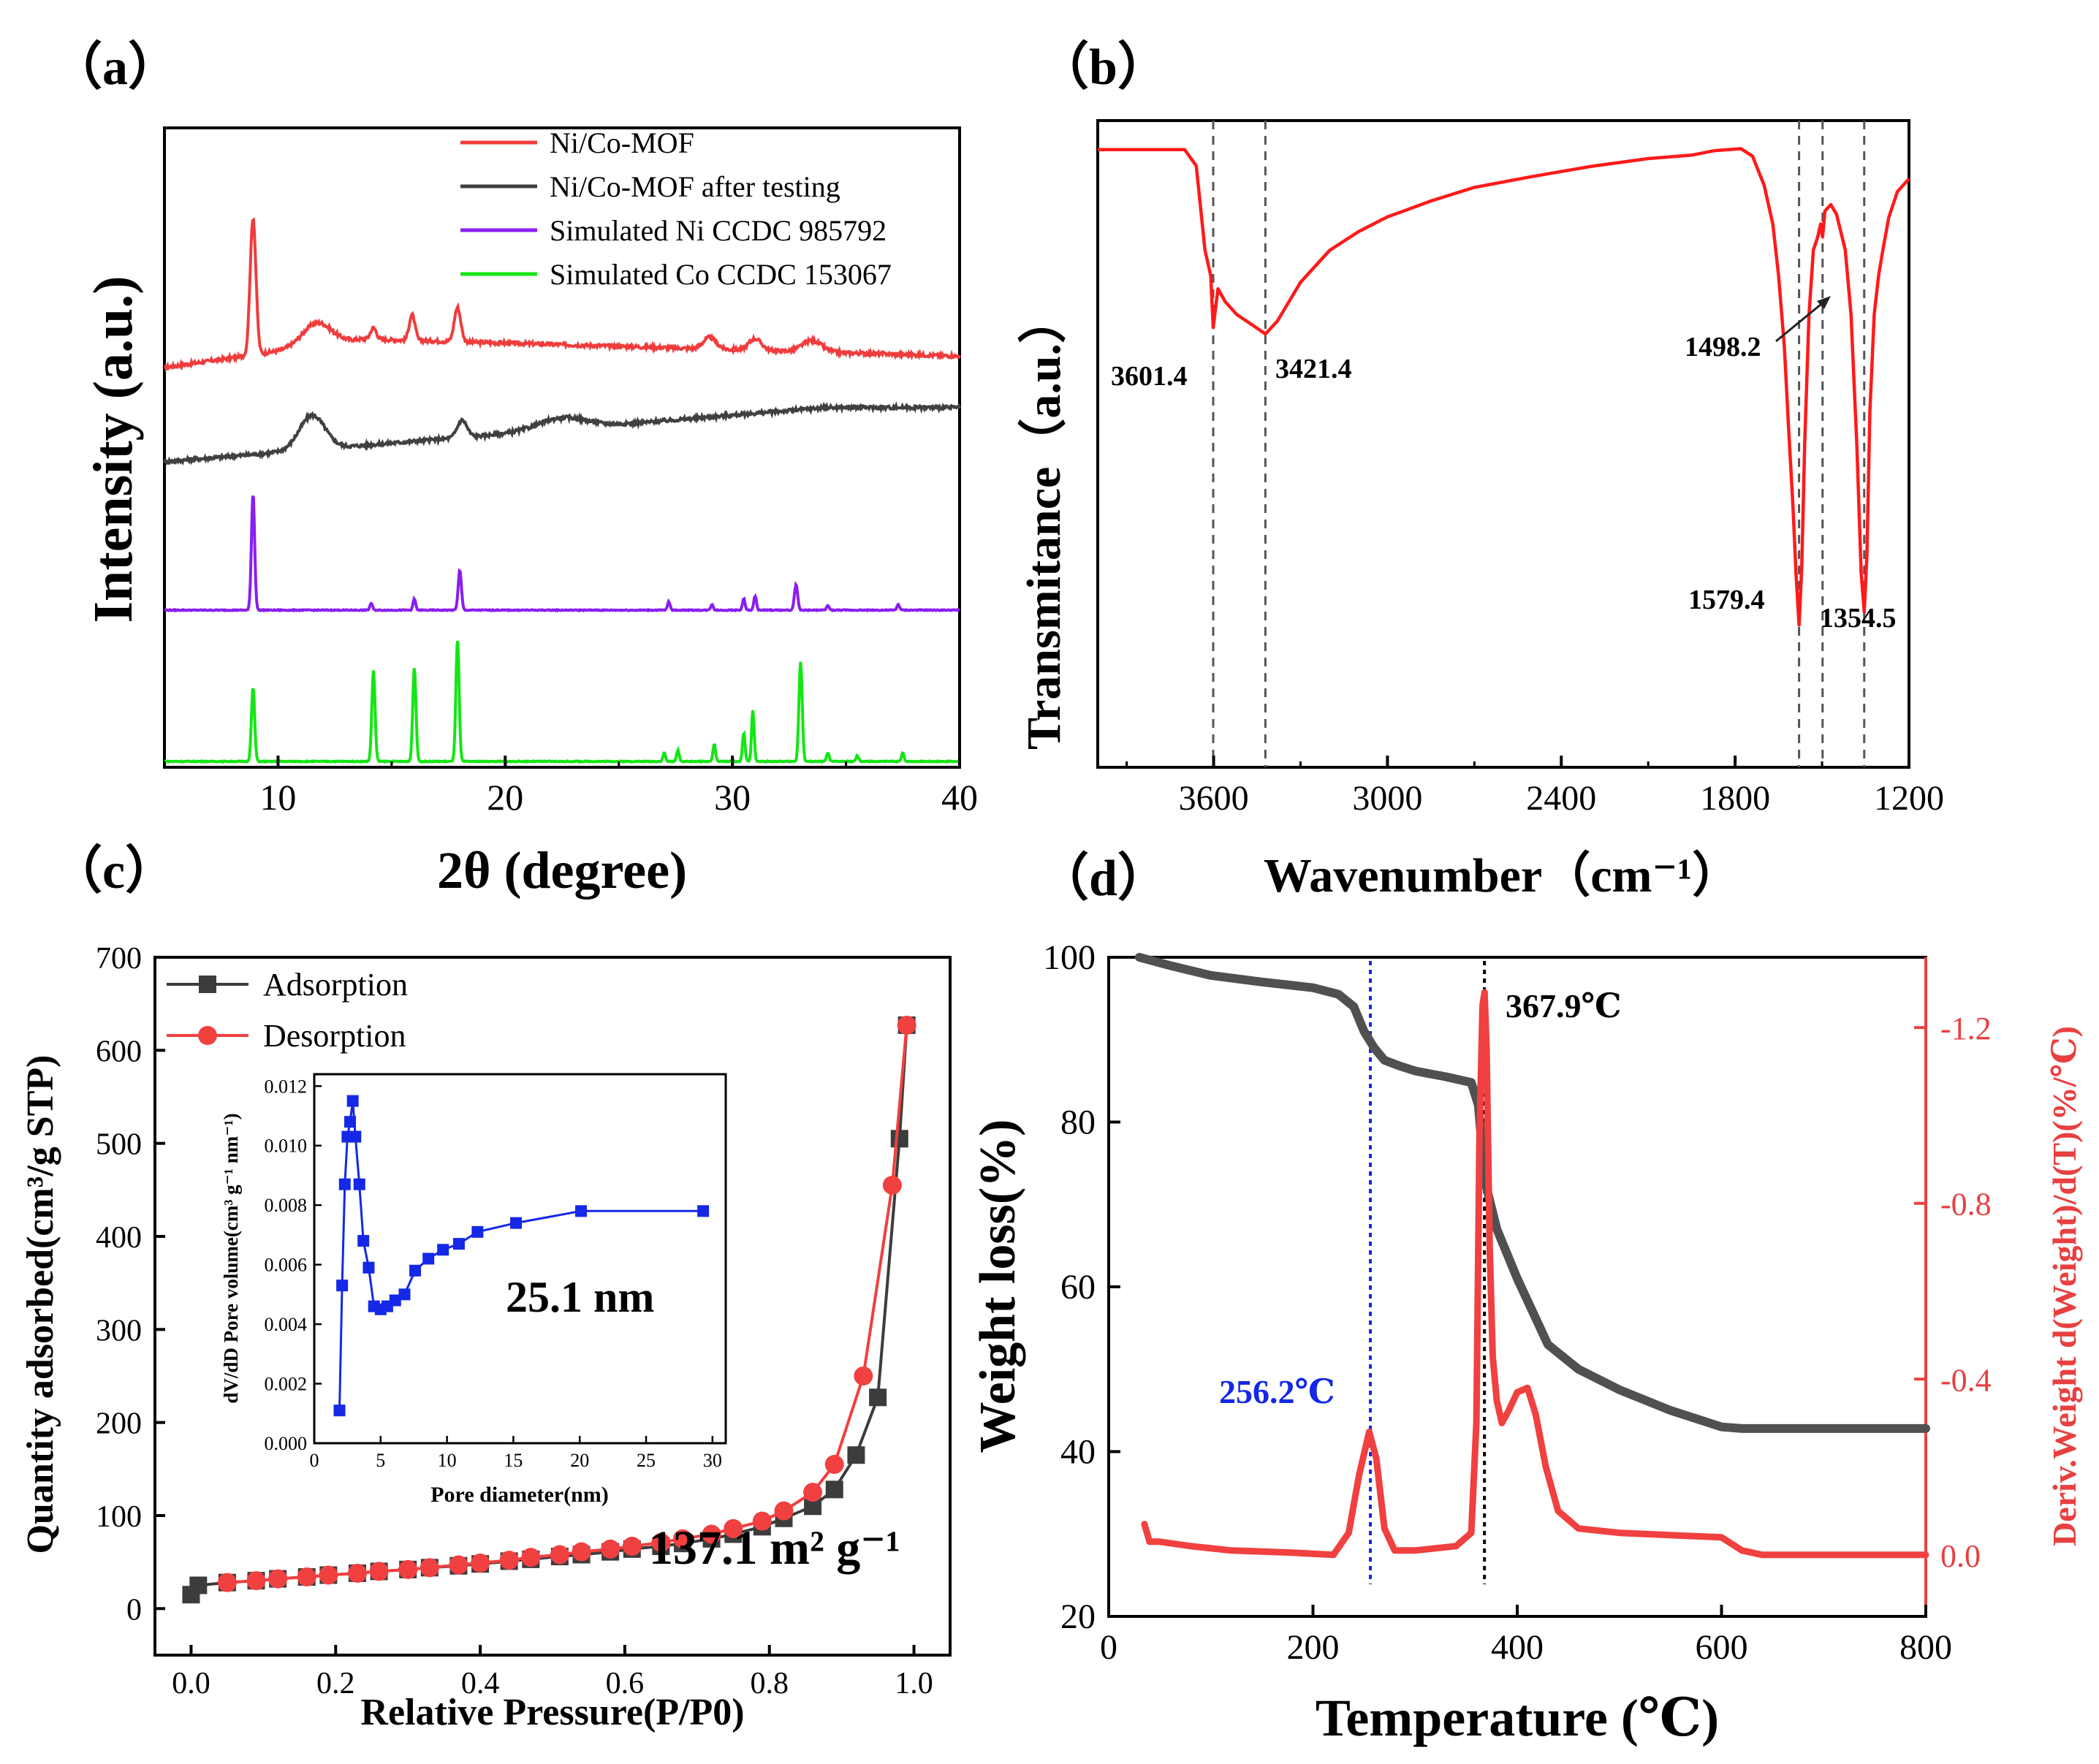 The image size is (2099, 1764). What do you see at coordinates (570, 787) in the screenshot?
I see `panel-a-xticks: 10 20 30 40` at bounding box center [570, 787].